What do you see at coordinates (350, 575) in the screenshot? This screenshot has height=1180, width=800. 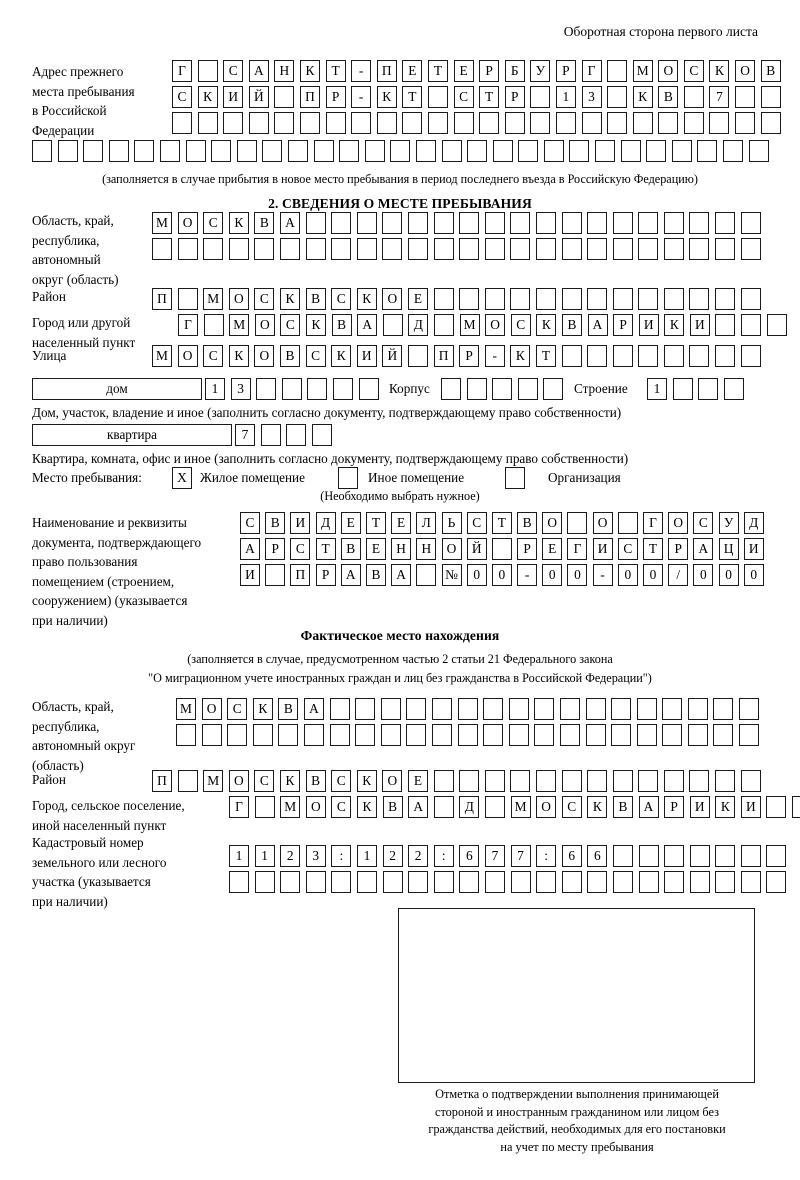 I see `char-cell: А` at bounding box center [350, 575].